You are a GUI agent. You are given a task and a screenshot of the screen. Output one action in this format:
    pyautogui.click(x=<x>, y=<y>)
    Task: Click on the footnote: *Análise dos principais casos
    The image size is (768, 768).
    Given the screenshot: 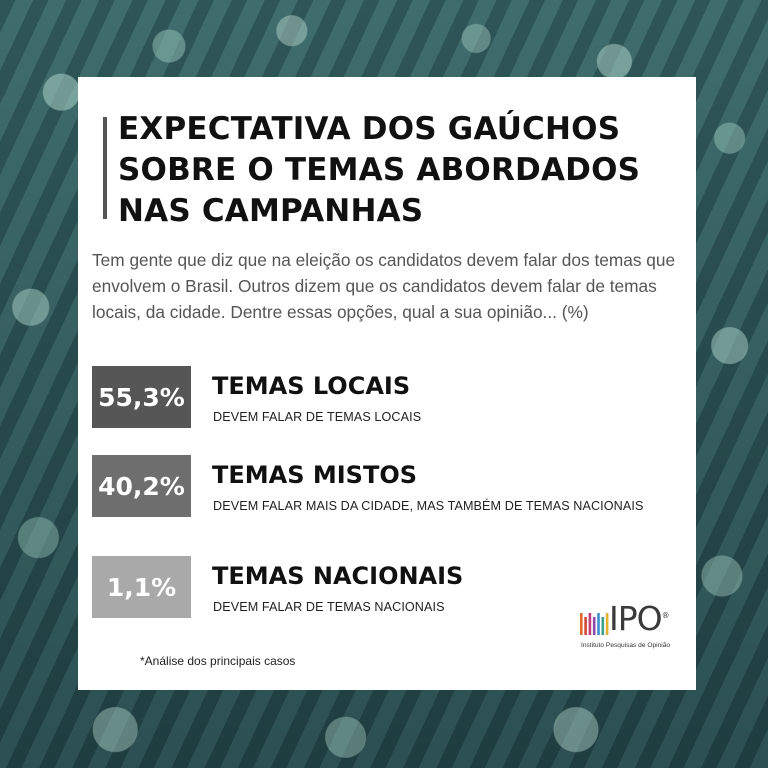 What is the action you would take?
    pyautogui.click(x=218, y=661)
    